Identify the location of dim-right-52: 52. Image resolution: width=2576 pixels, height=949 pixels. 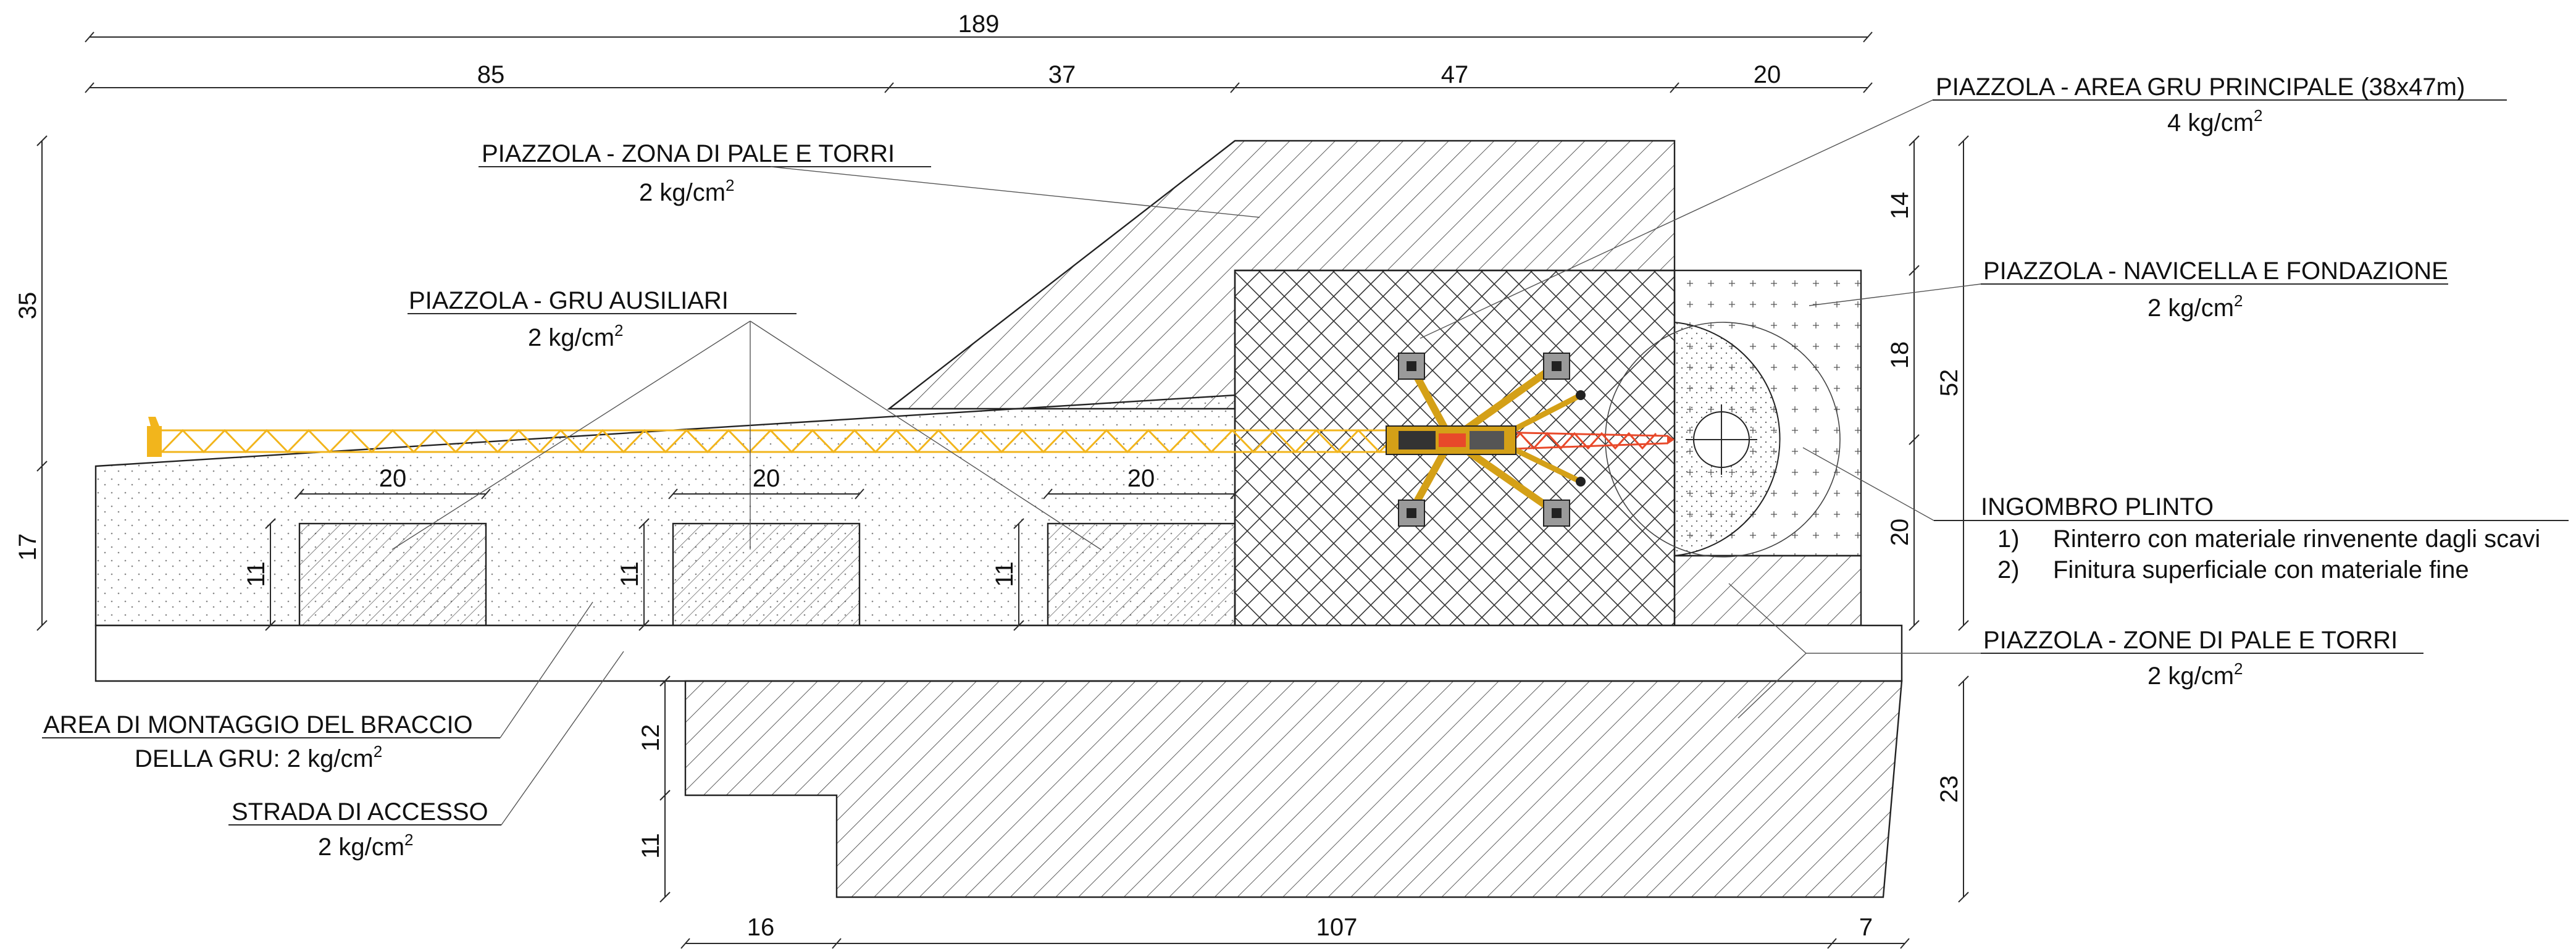
(1949, 383).